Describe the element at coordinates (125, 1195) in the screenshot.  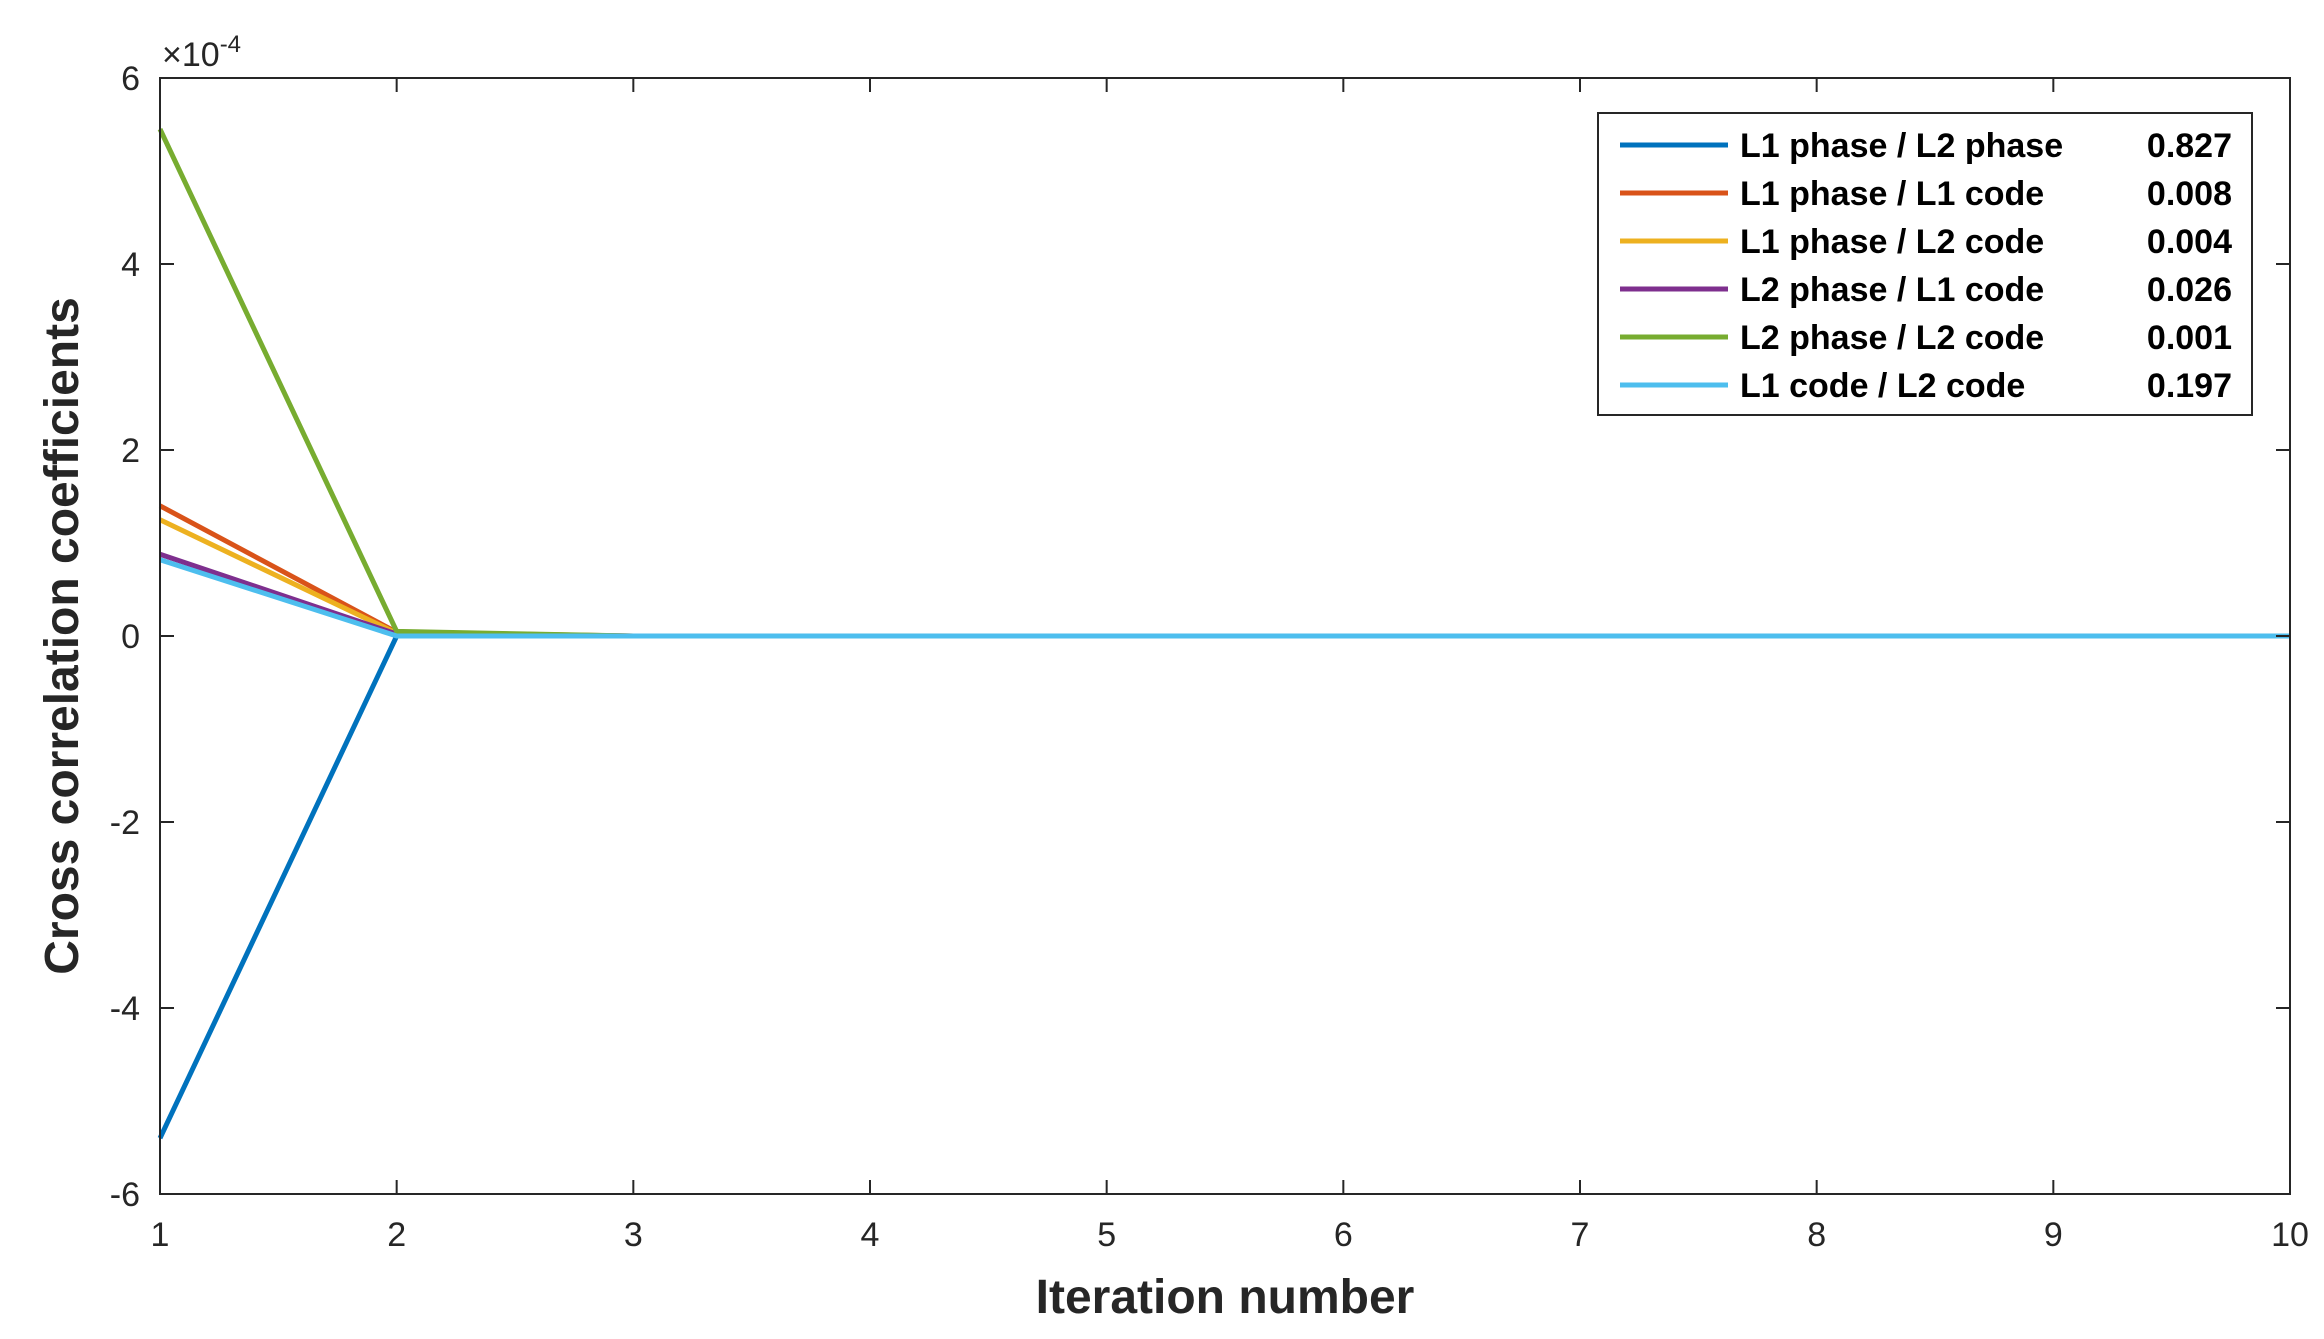
I see `y-tick-label: -6` at that location.